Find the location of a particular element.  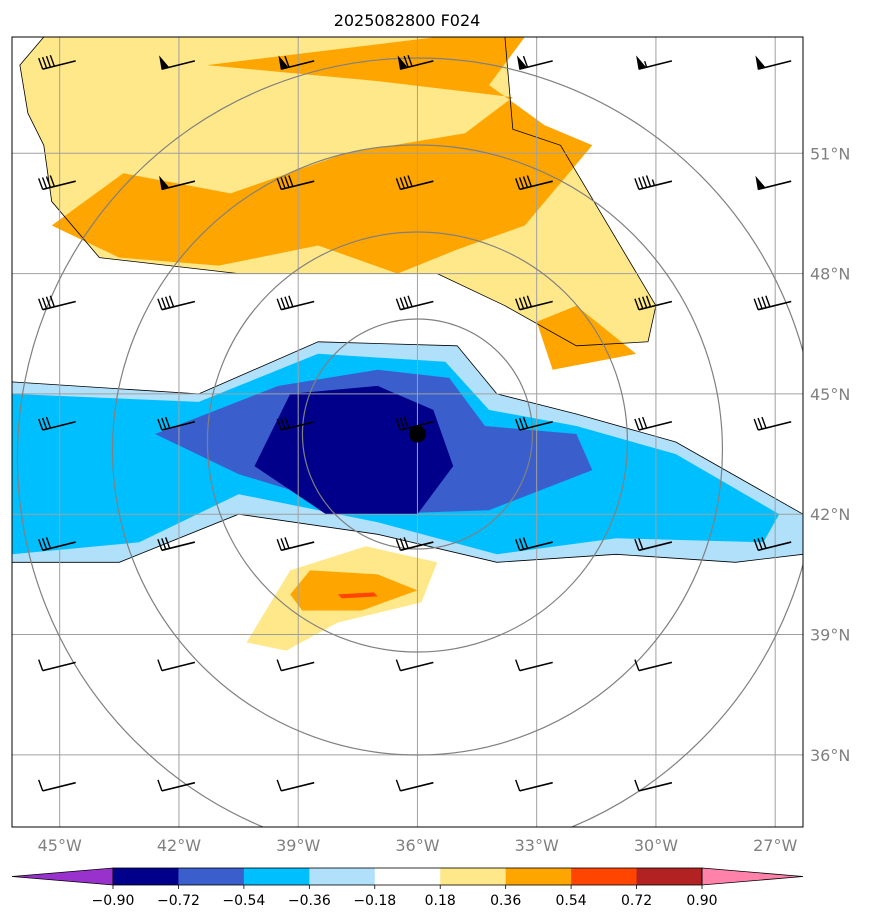

lon-tick-label: 33°W is located at coordinates (537, 845).